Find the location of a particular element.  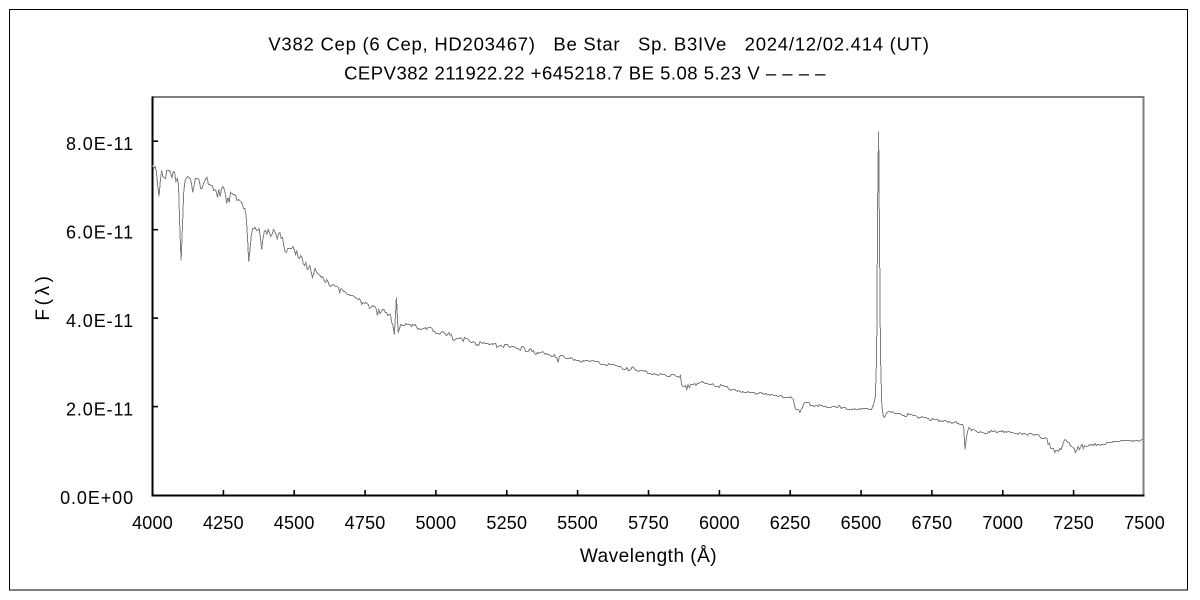

svg-text: 4000 is located at coordinates (152, 523).